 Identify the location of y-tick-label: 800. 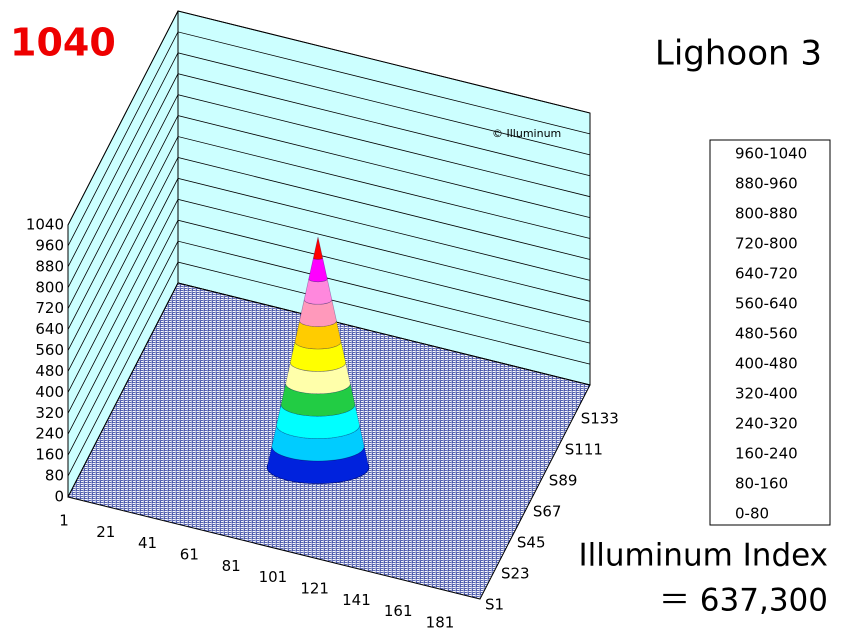
(49, 287).